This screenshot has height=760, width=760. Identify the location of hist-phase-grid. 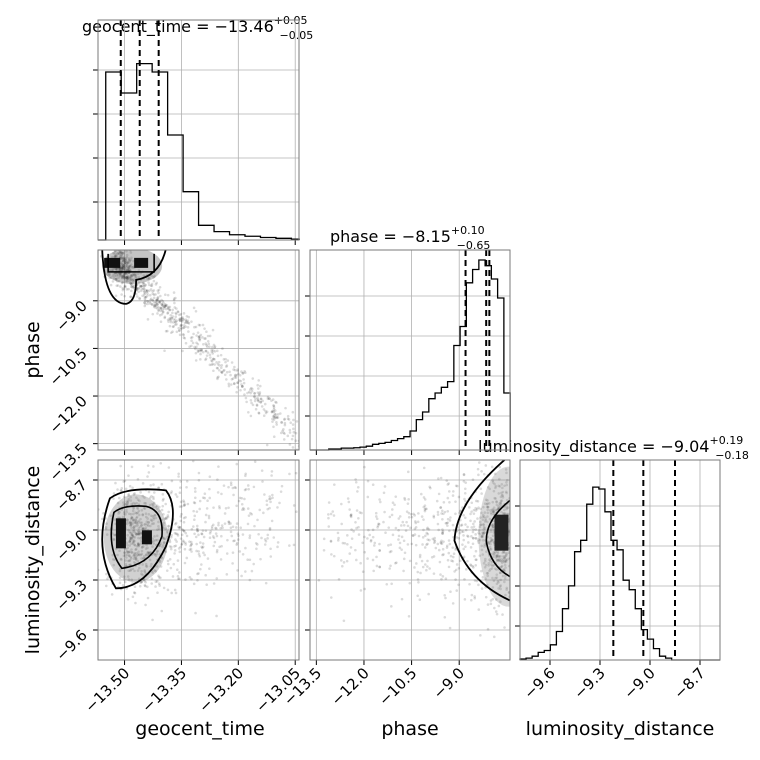
(387, 352).